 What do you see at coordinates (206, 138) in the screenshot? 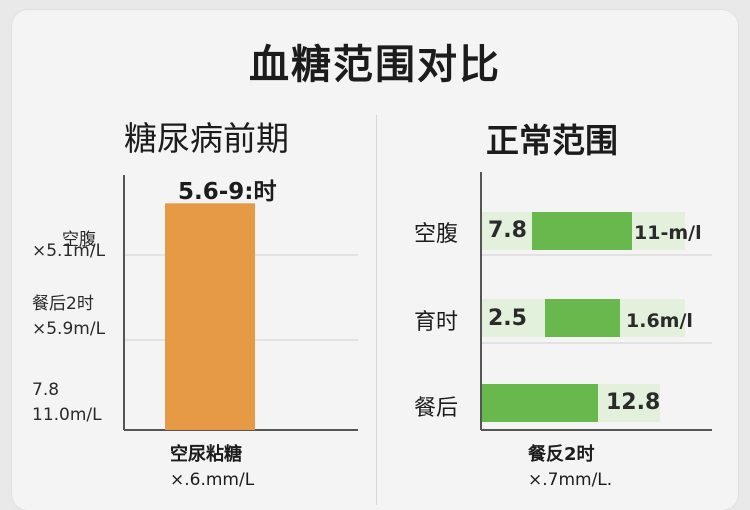
I see `left-panel-title: 糖尿病前期` at bounding box center [206, 138].